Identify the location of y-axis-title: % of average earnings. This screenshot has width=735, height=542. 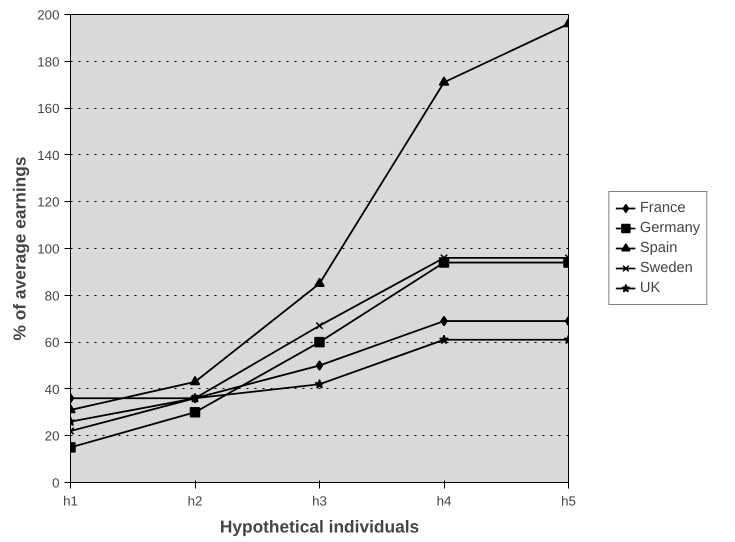
(19, 248).